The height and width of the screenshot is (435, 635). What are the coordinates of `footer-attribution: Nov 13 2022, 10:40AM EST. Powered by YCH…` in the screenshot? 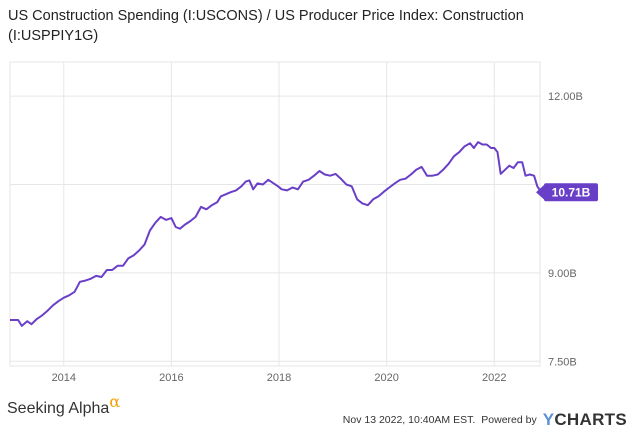 It's located at (485, 420).